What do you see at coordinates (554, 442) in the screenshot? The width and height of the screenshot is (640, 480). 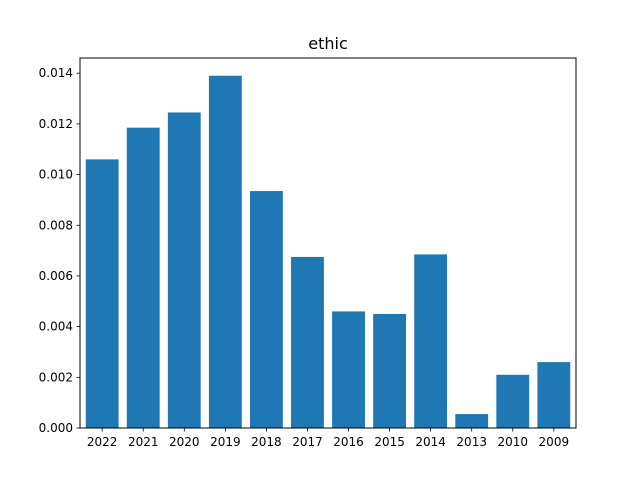 I see `x-tick-label: 2009` at bounding box center [554, 442].